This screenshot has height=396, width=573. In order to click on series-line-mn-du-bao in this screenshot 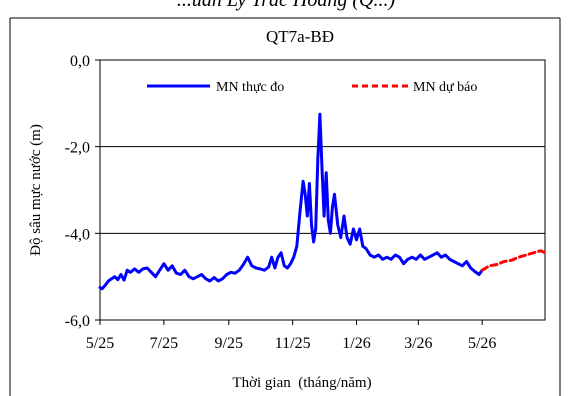, I will do `click(513, 260)`.